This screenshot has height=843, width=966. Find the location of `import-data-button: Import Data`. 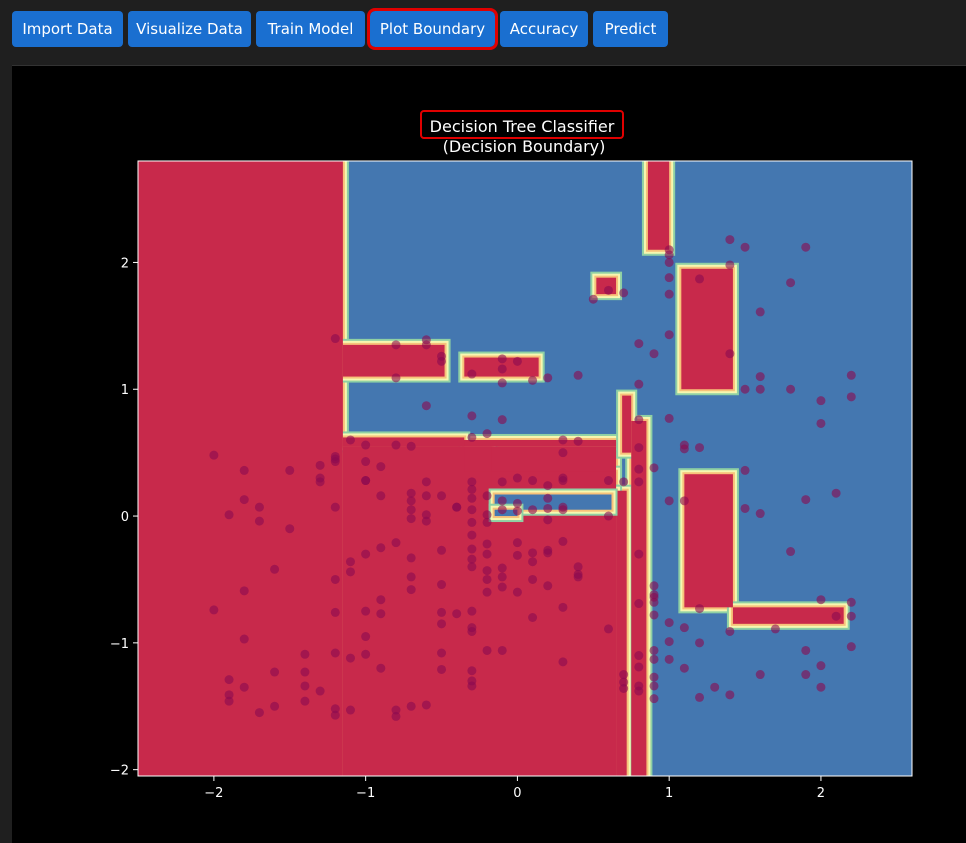

import-data-button: Import Data is located at coordinates (67, 29).